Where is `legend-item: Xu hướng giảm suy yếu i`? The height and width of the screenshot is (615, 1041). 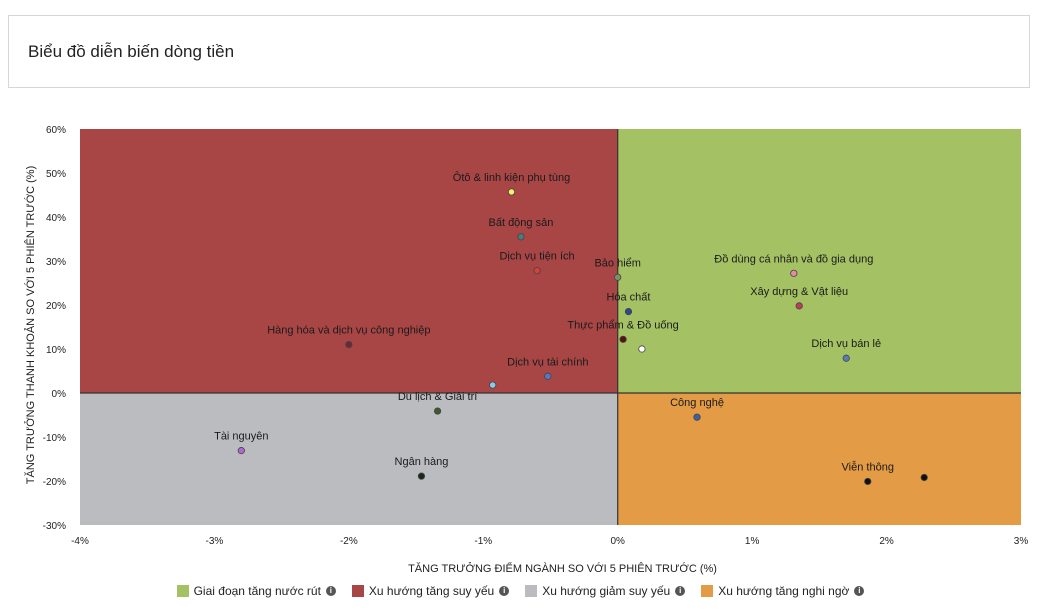 legend-item: Xu hướng giảm suy yếu i is located at coordinates (605, 591).